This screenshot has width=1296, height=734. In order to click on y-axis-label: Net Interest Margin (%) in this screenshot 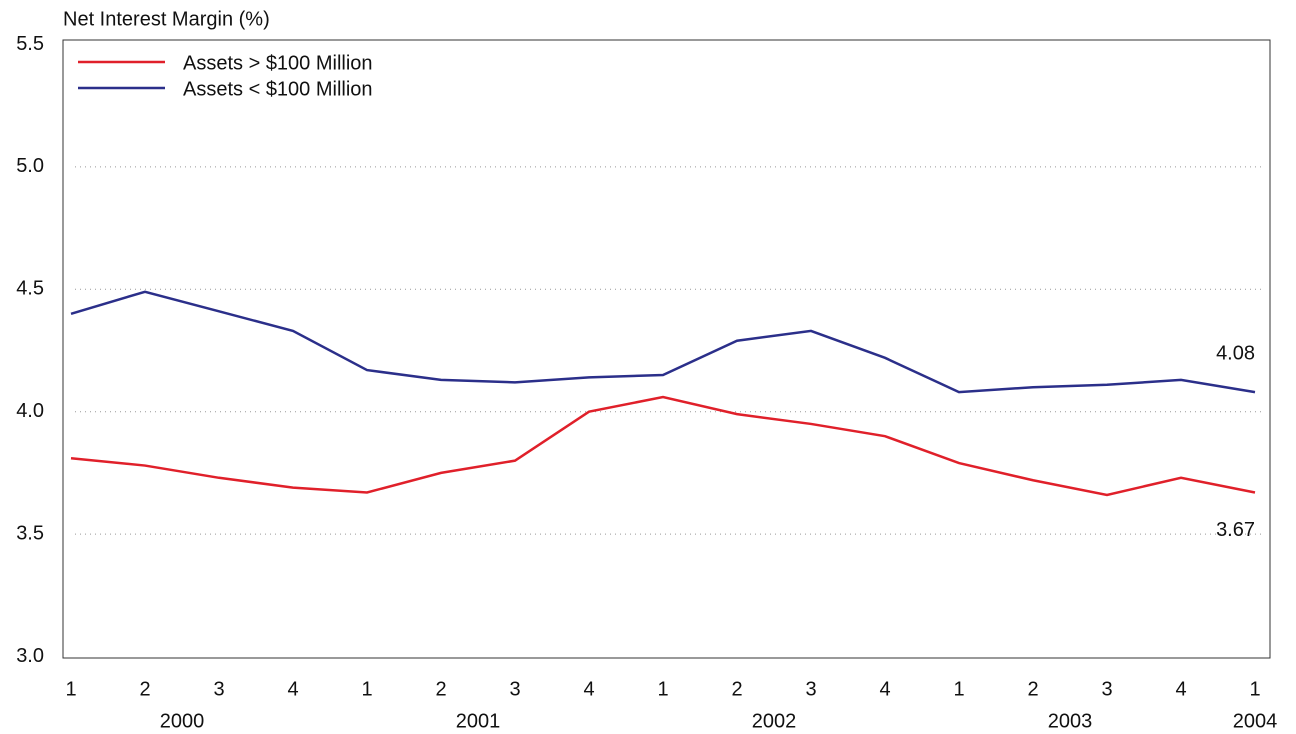, I will do `click(166, 19)`.